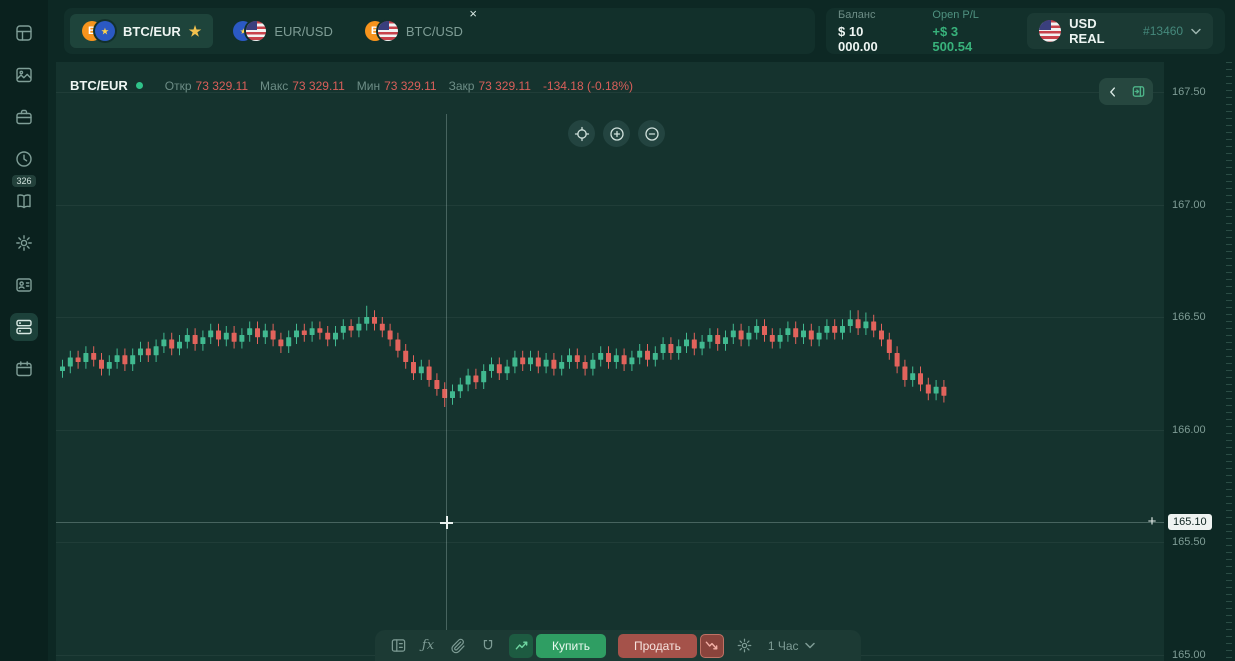 The image size is (1235, 661). What do you see at coordinates (1189, 92) in the screenshot?
I see `price-axis-label: 167.50` at bounding box center [1189, 92].